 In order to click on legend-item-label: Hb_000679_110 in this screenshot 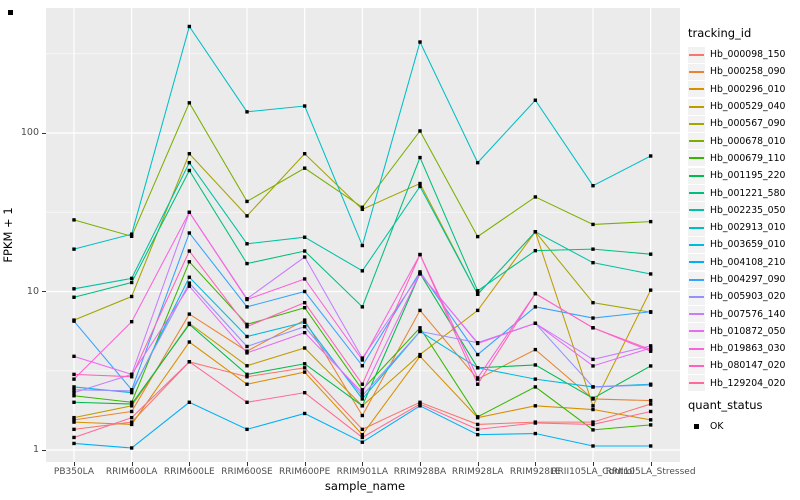, I will do `click(748, 158)`.